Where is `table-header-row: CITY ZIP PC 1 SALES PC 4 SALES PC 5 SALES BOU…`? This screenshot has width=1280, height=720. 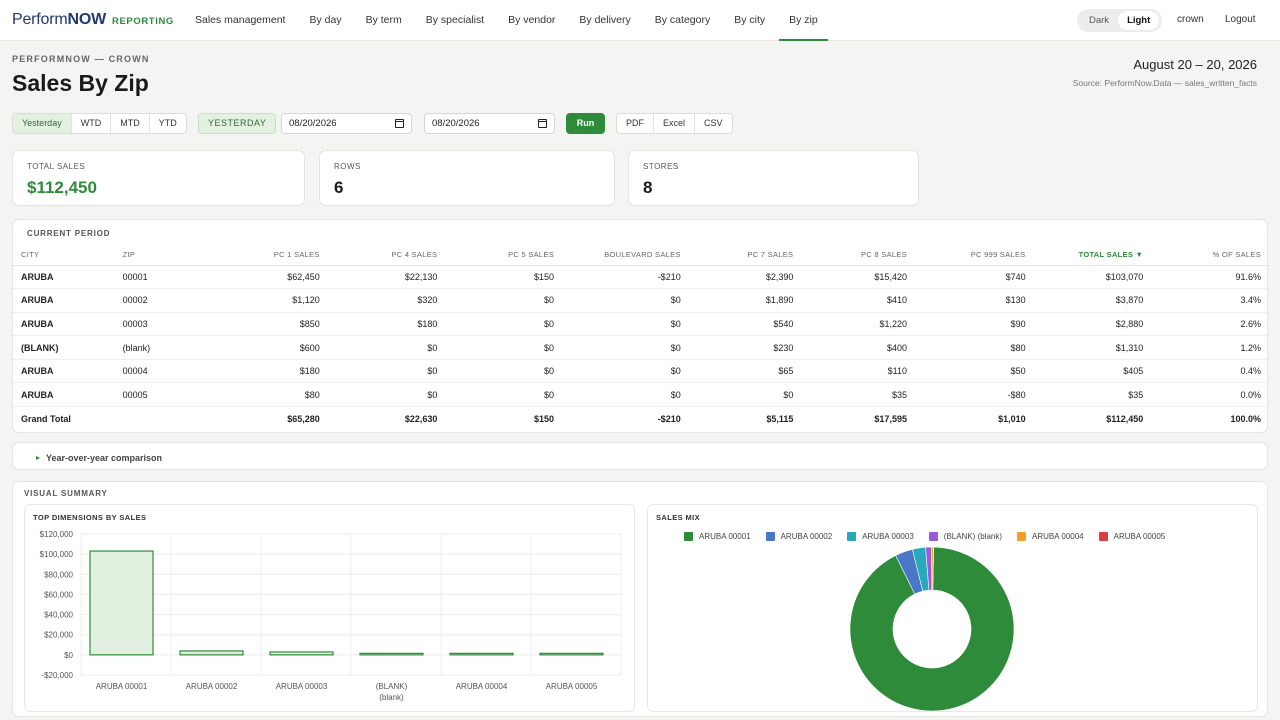
table-header-row: CITY ZIP PC 1 SALES PC 4 SALES PC 5 SALES BOU… is located at coordinates (641, 255).